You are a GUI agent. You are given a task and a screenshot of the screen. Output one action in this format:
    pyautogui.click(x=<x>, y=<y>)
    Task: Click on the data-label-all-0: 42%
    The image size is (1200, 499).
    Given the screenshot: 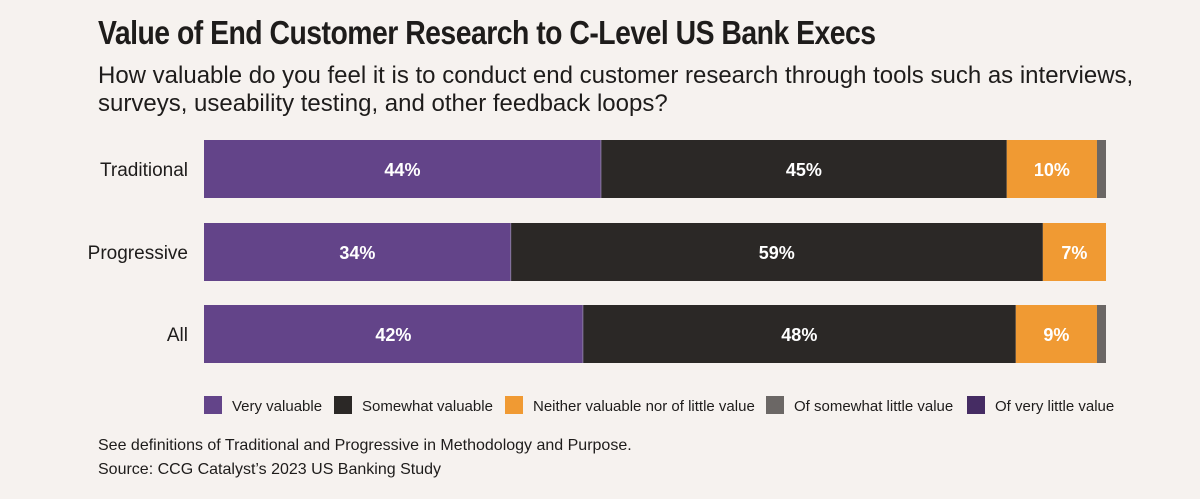 What is the action you would take?
    pyautogui.click(x=393, y=335)
    